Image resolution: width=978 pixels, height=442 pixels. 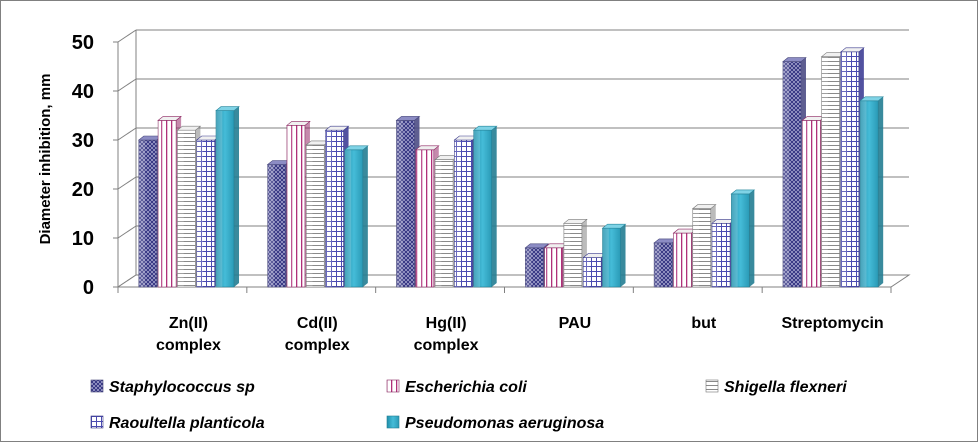 What do you see at coordinates (83, 141) in the screenshot?
I see `y-tick-label: 30` at bounding box center [83, 141].